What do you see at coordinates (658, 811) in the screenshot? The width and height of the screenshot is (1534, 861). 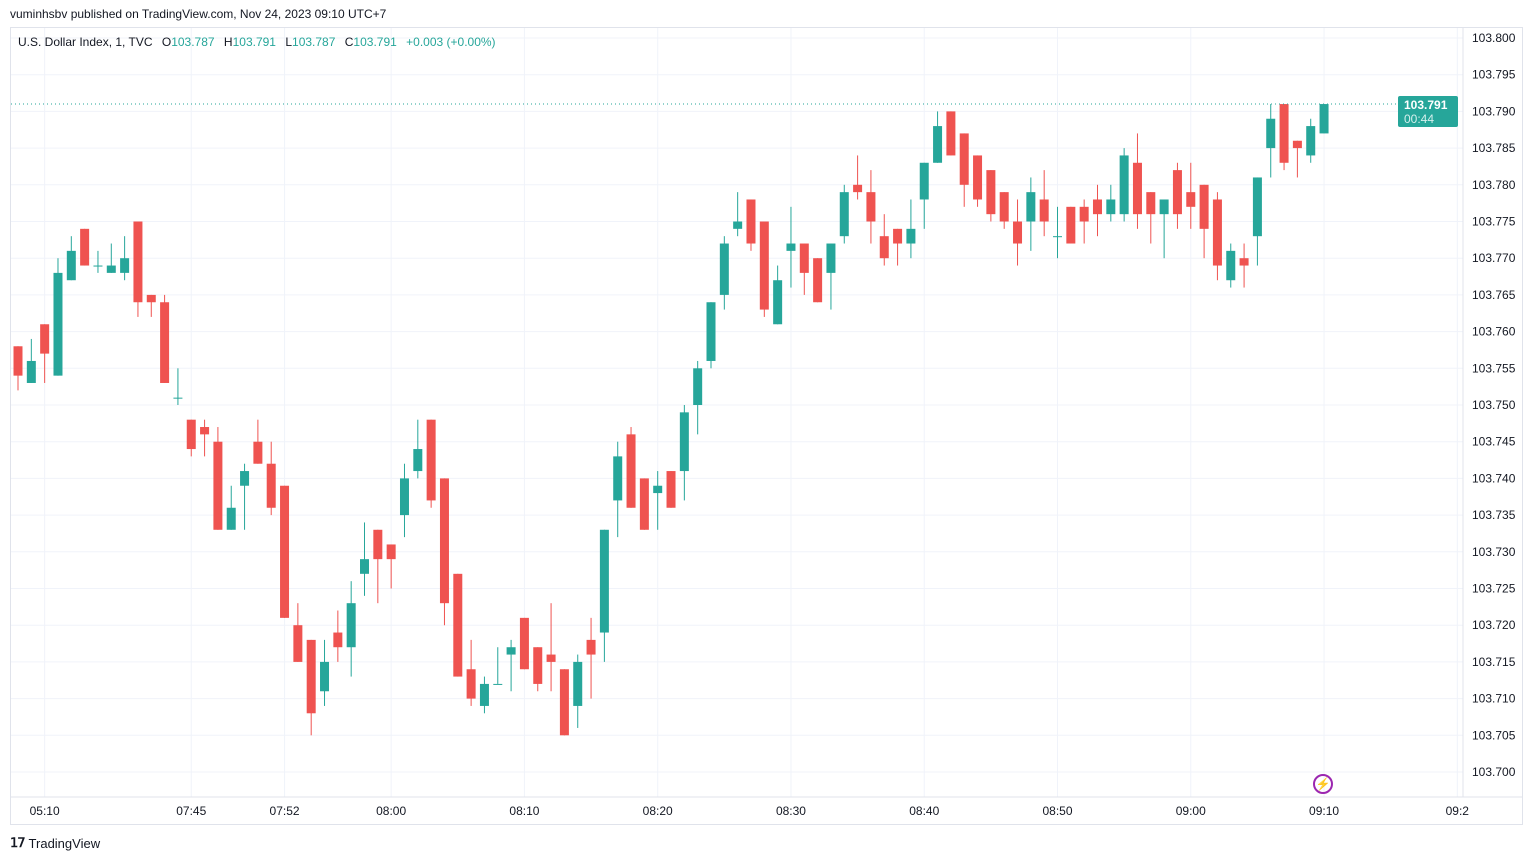 I see `time-tick-label: 08:20` at bounding box center [658, 811].